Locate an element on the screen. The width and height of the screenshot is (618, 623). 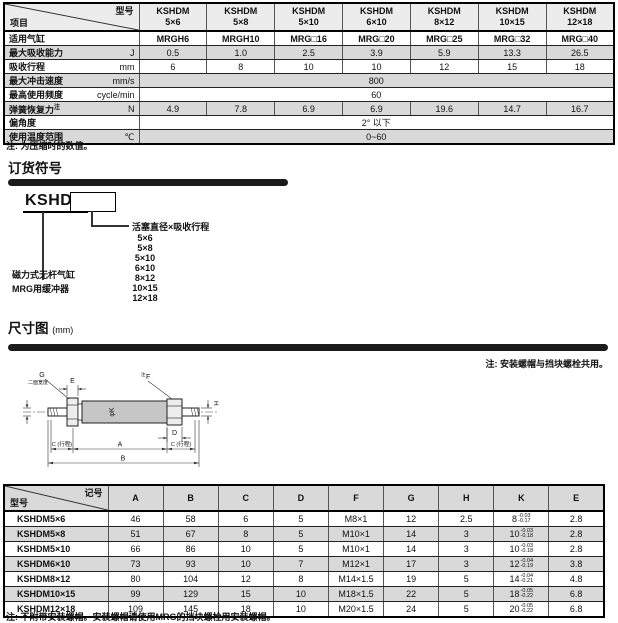
dim-col-header: A is located at coordinates (135, 498).